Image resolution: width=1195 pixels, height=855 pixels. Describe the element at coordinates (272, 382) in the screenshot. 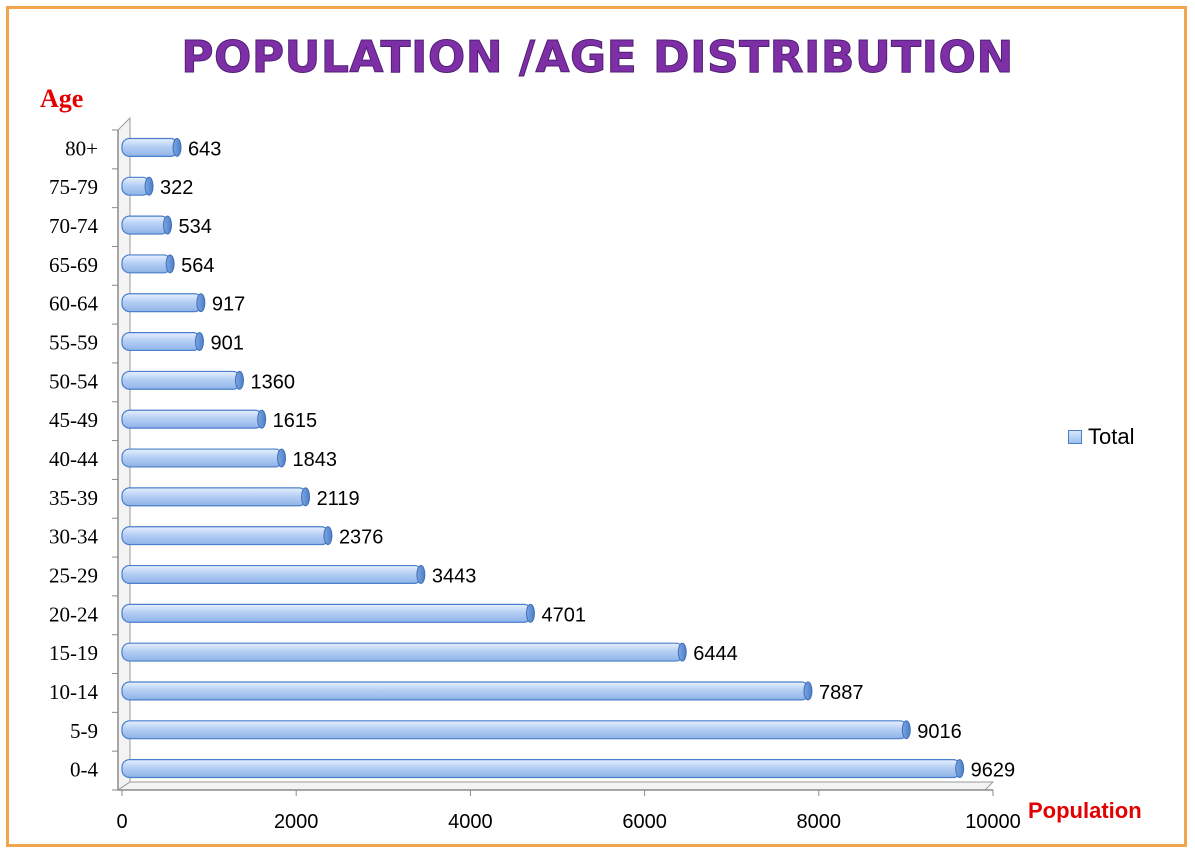

I see `data-label: 1360` at that location.